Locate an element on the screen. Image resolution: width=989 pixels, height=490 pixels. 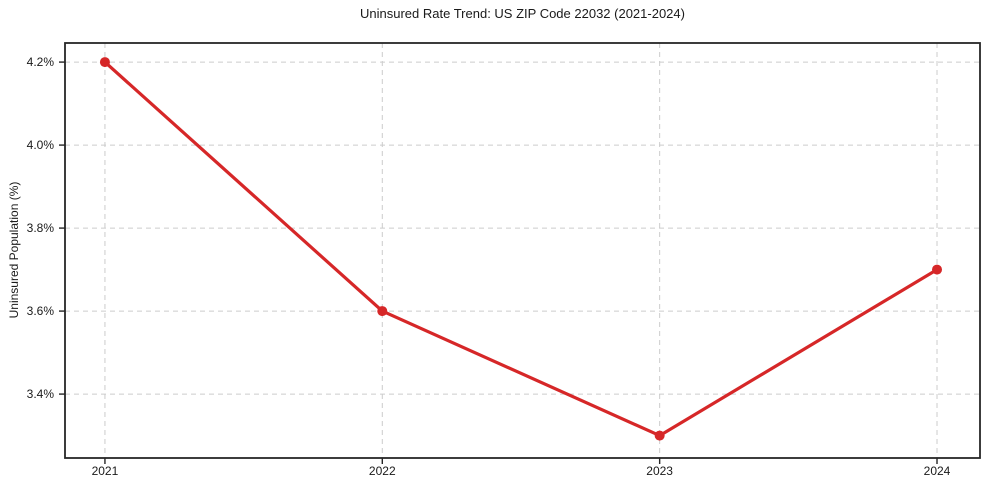
x-tick-label: 2023 is located at coordinates (659, 471).